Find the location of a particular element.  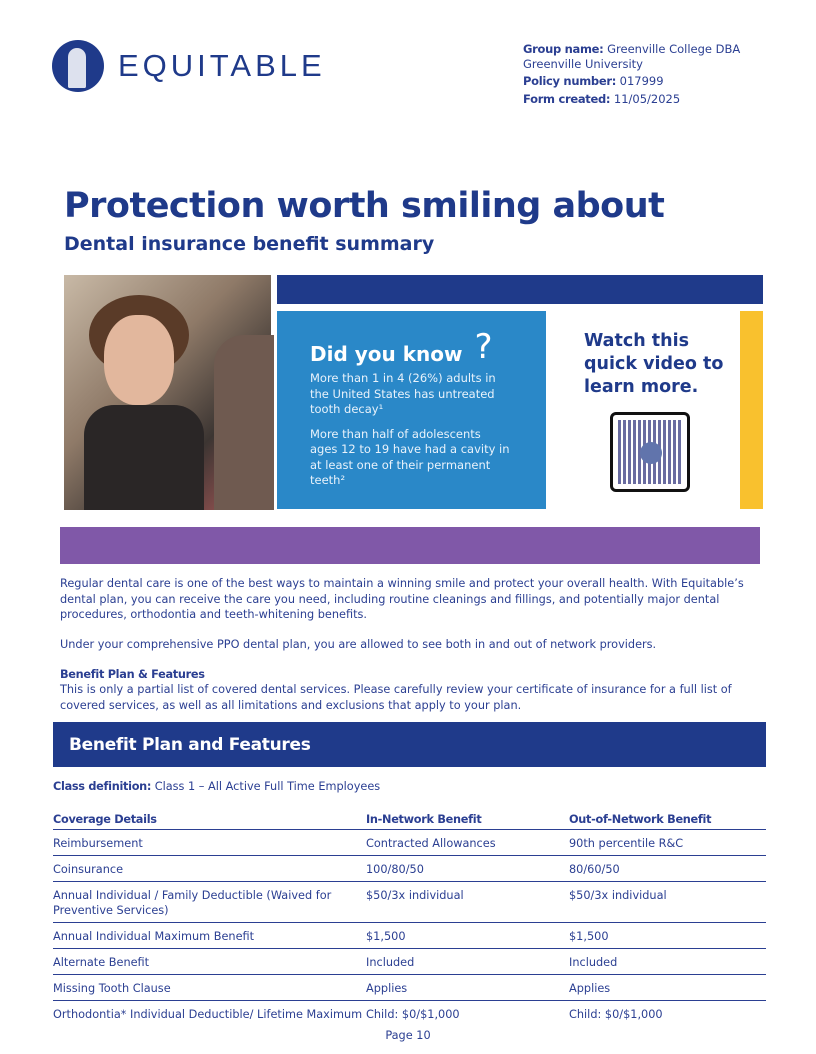

equitable-logo: EQUITABLE is located at coordinates (189, 66).